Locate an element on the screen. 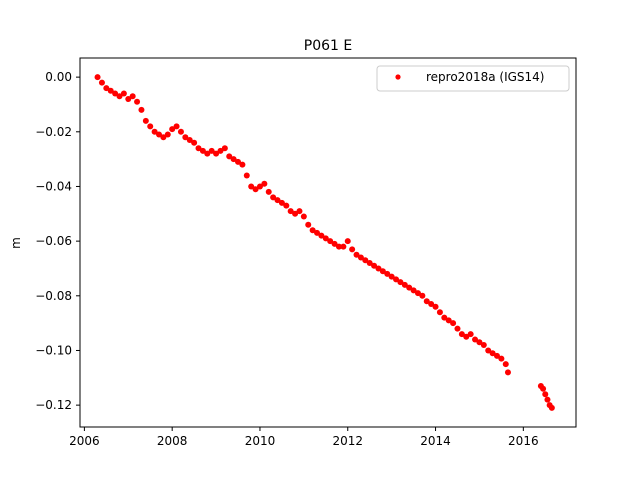 This screenshot has width=640, height=484. y-tick-label: −0.02 is located at coordinates (53, 132).